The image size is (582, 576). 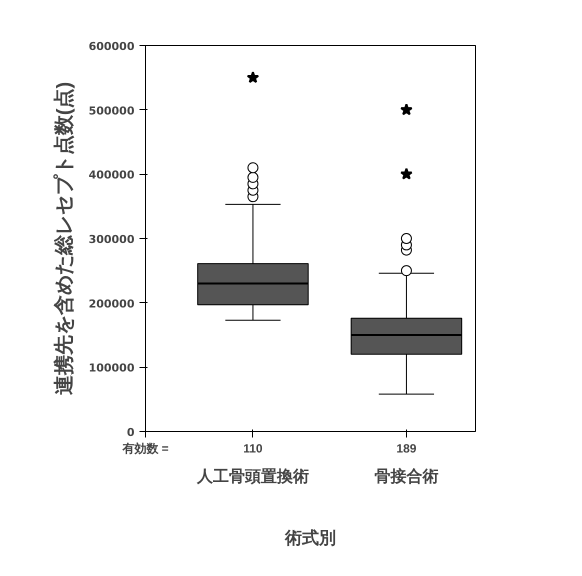 I want to click on y-tick-label: 500000, so click(x=111, y=111).